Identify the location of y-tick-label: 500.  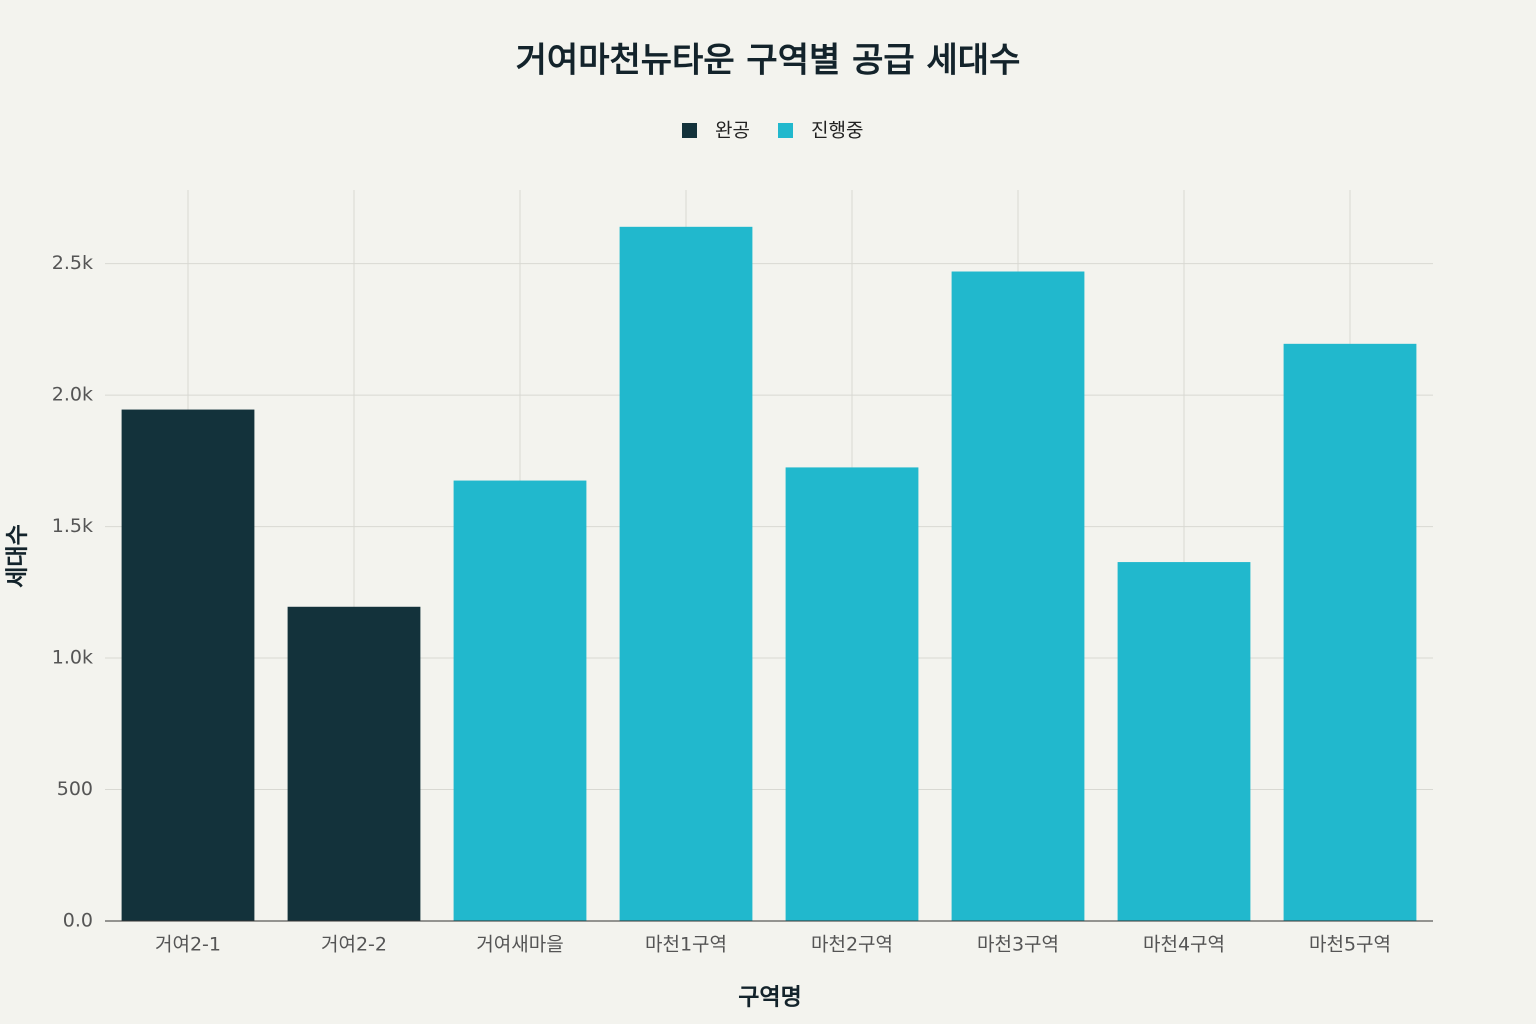
(75, 789).